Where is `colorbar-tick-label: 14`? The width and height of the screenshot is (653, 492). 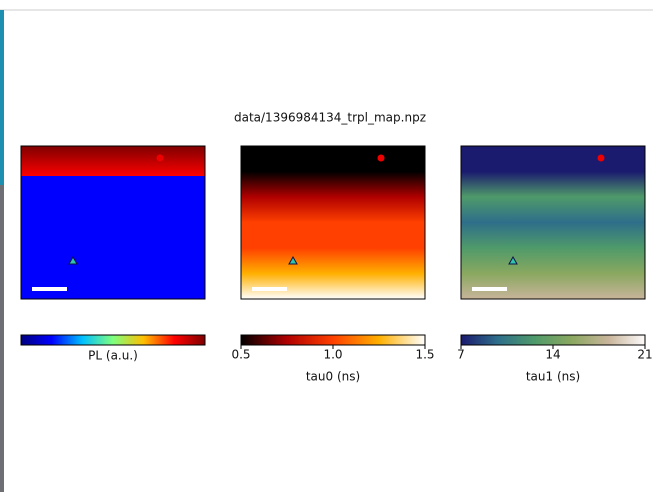 colorbar-tick-label: 14 is located at coordinates (552, 355).